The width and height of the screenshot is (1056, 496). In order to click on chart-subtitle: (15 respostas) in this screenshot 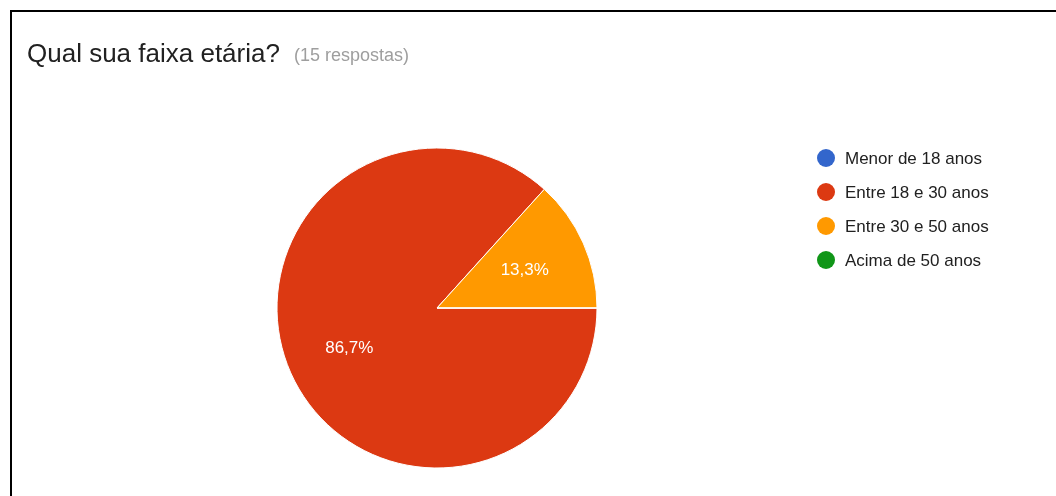, I will do `click(351, 55)`.